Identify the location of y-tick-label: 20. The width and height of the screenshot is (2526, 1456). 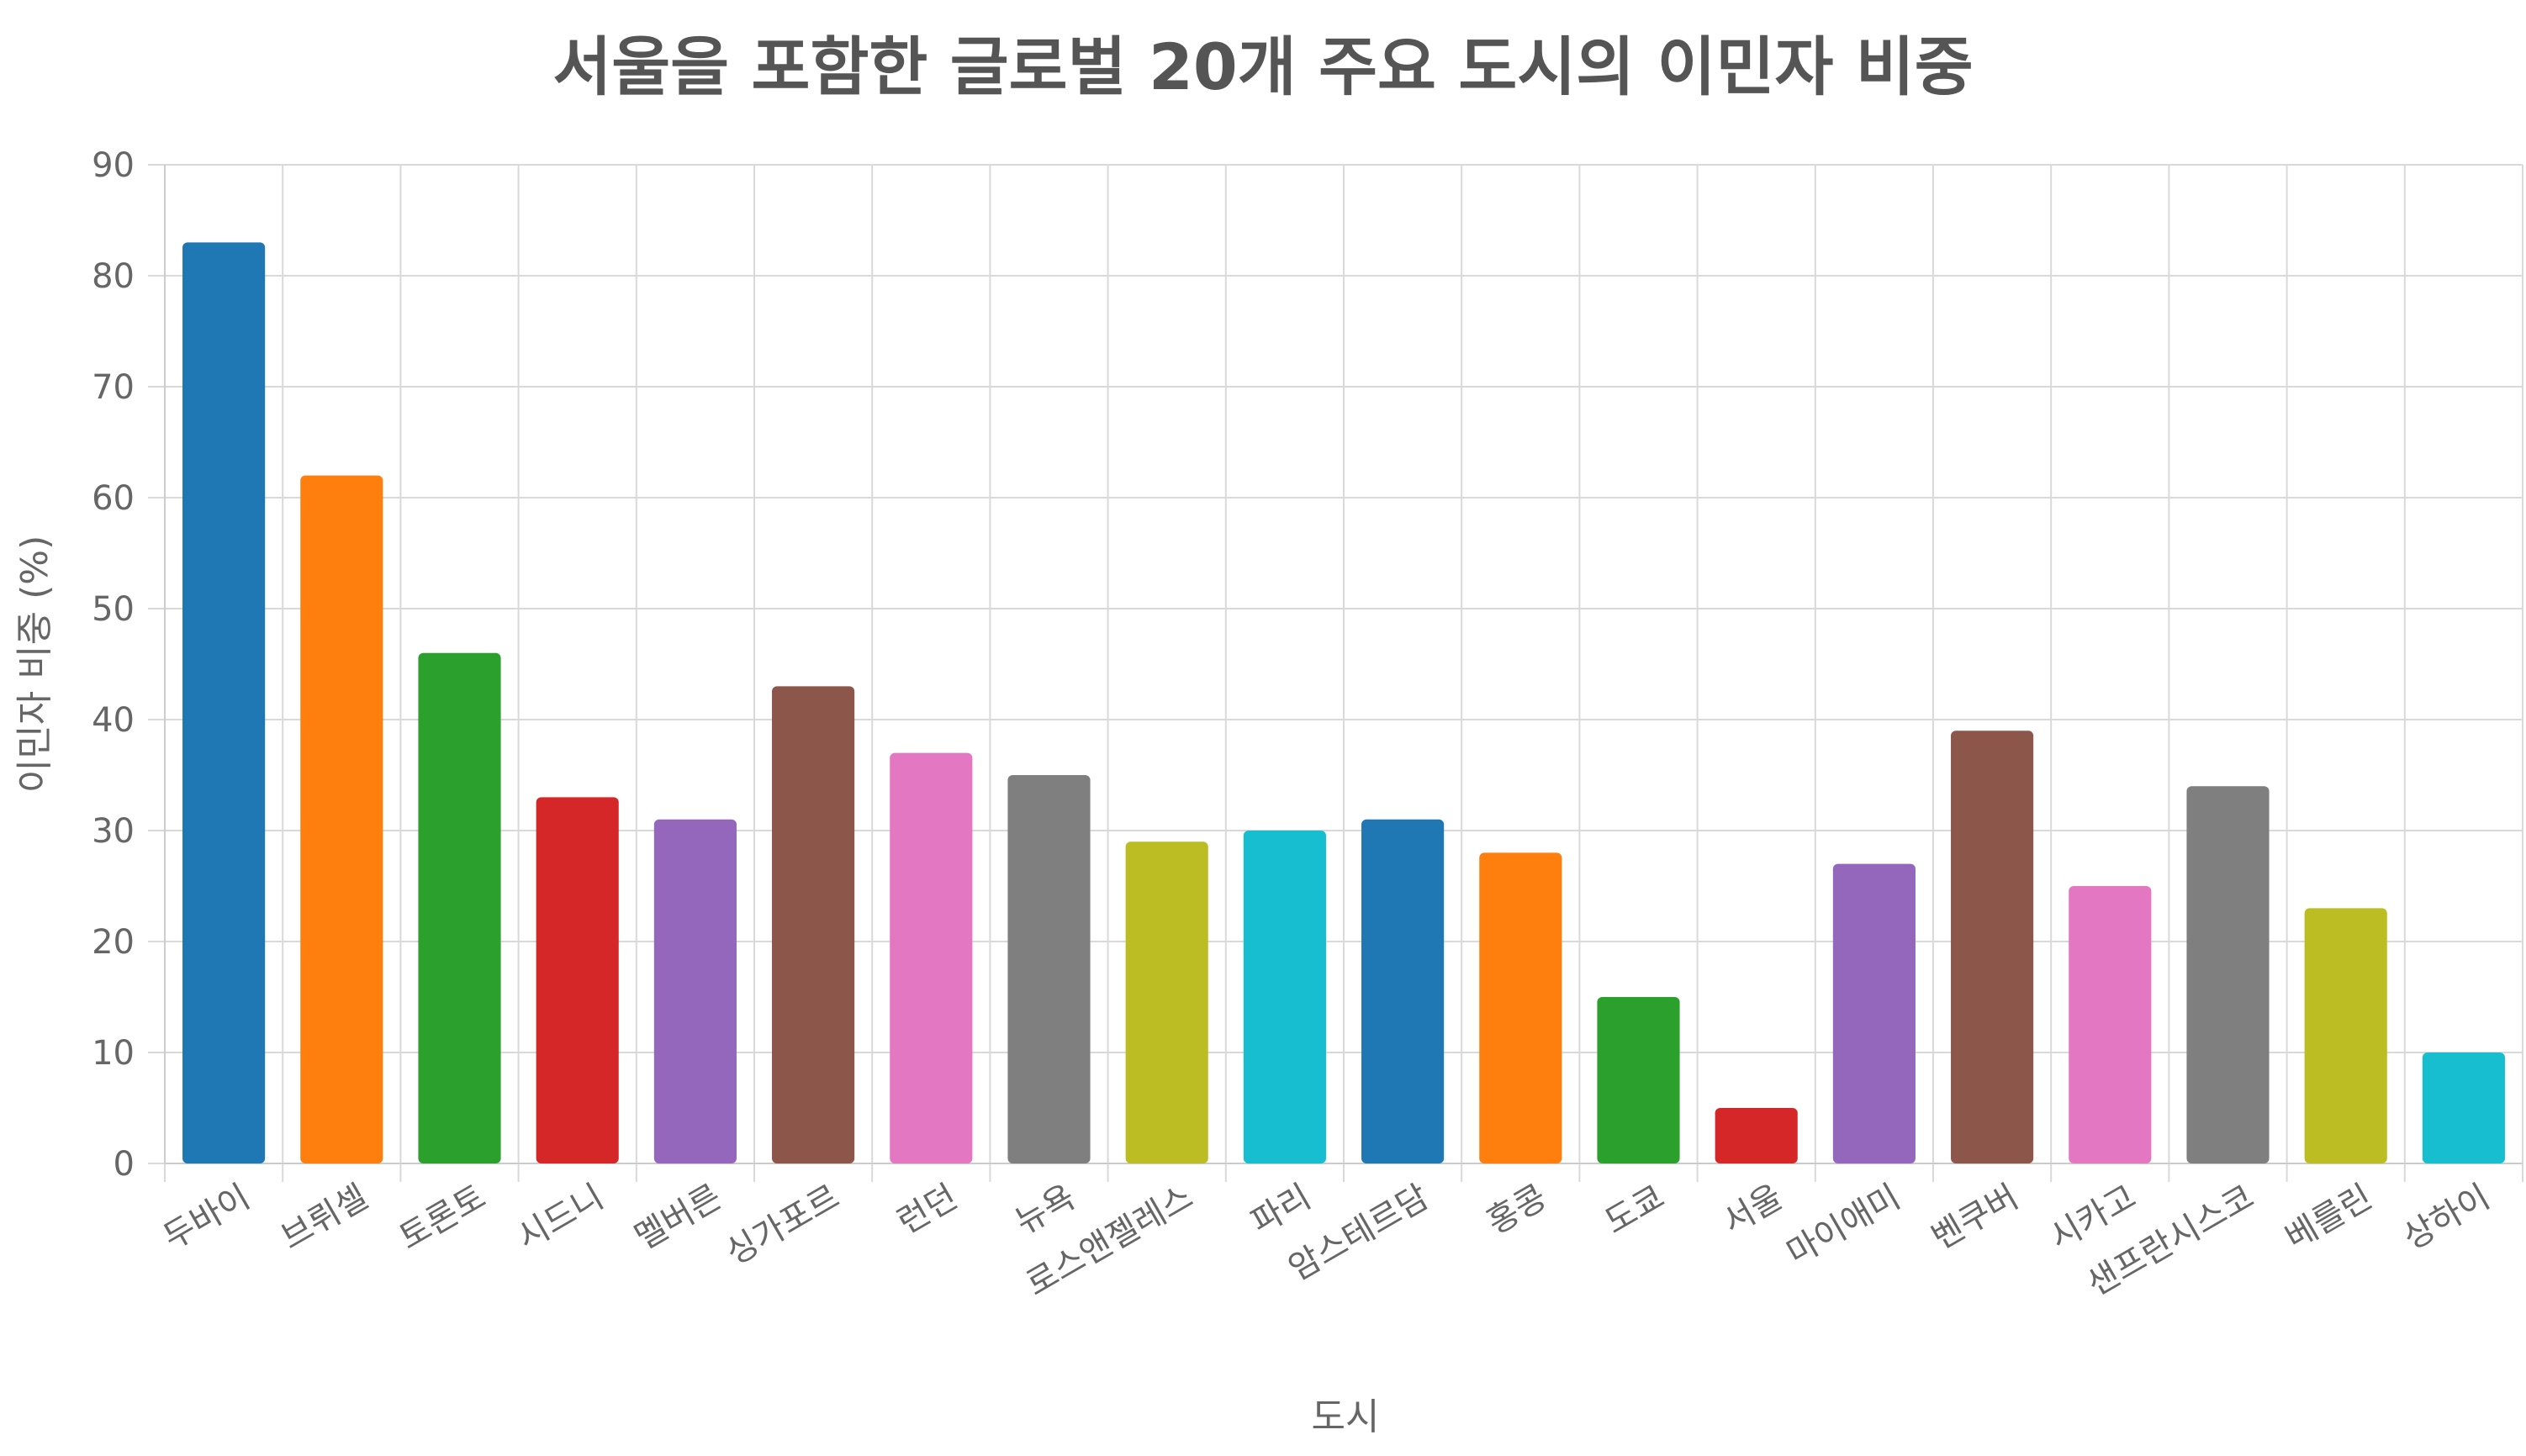
(113, 942).